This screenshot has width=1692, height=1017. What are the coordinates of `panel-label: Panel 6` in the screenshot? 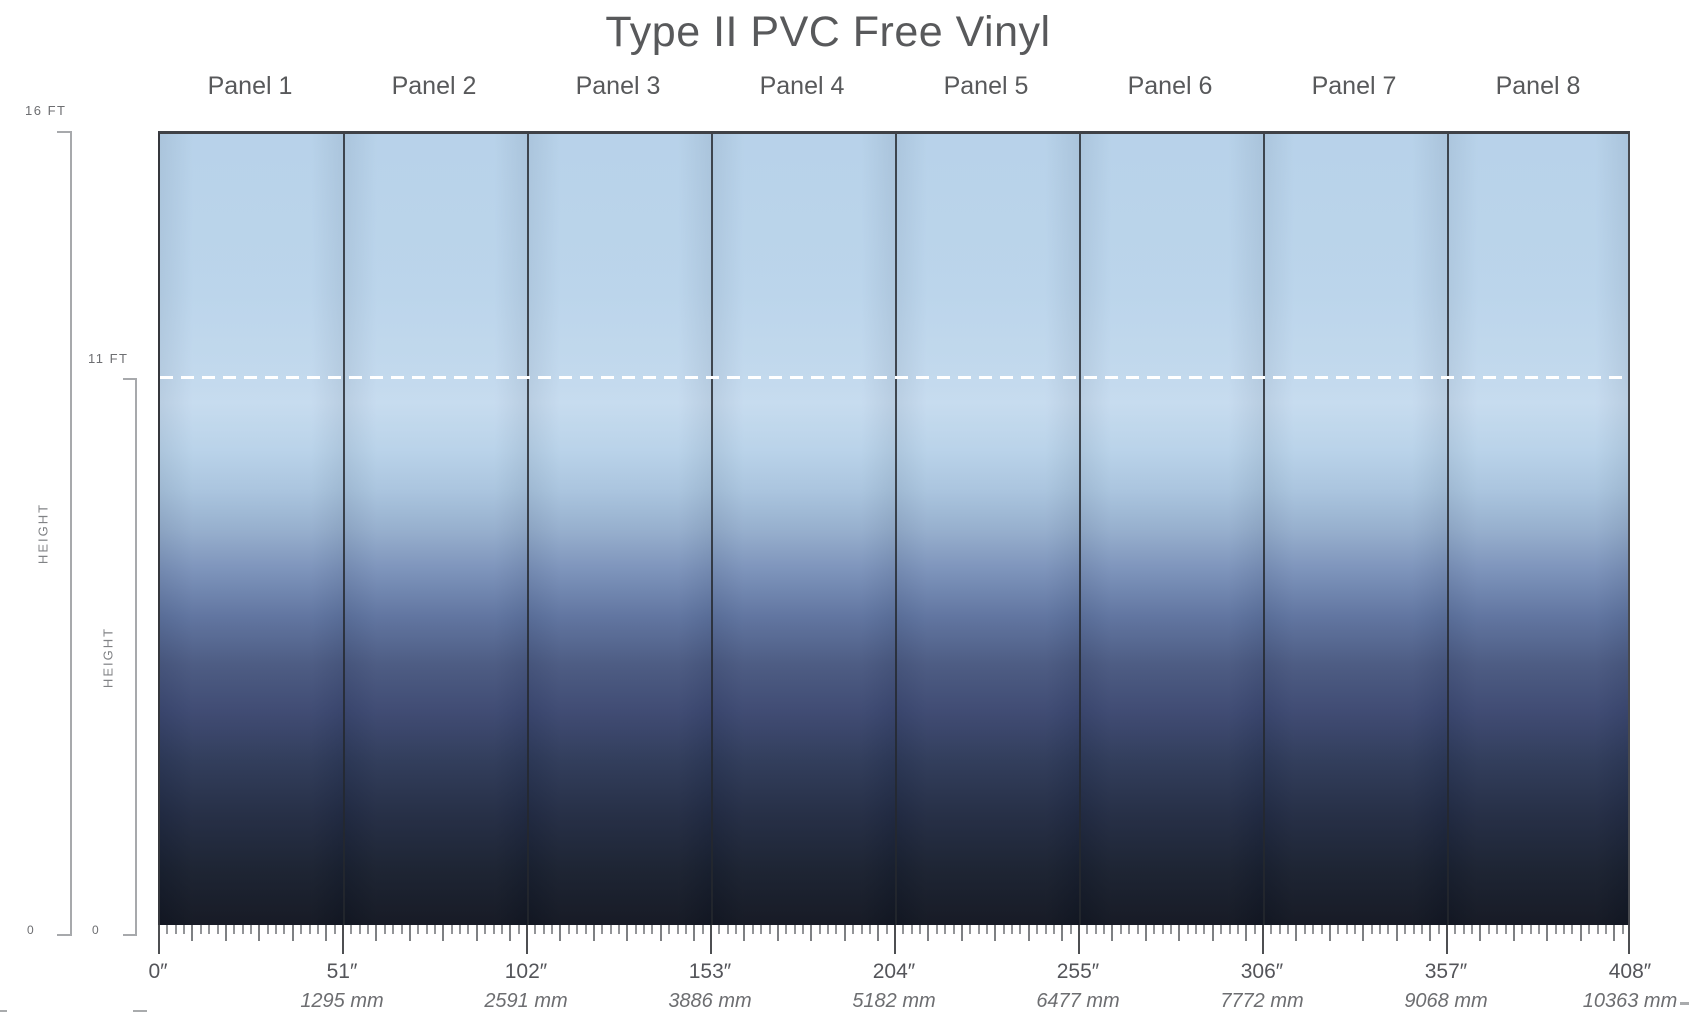 It's located at (1170, 86).